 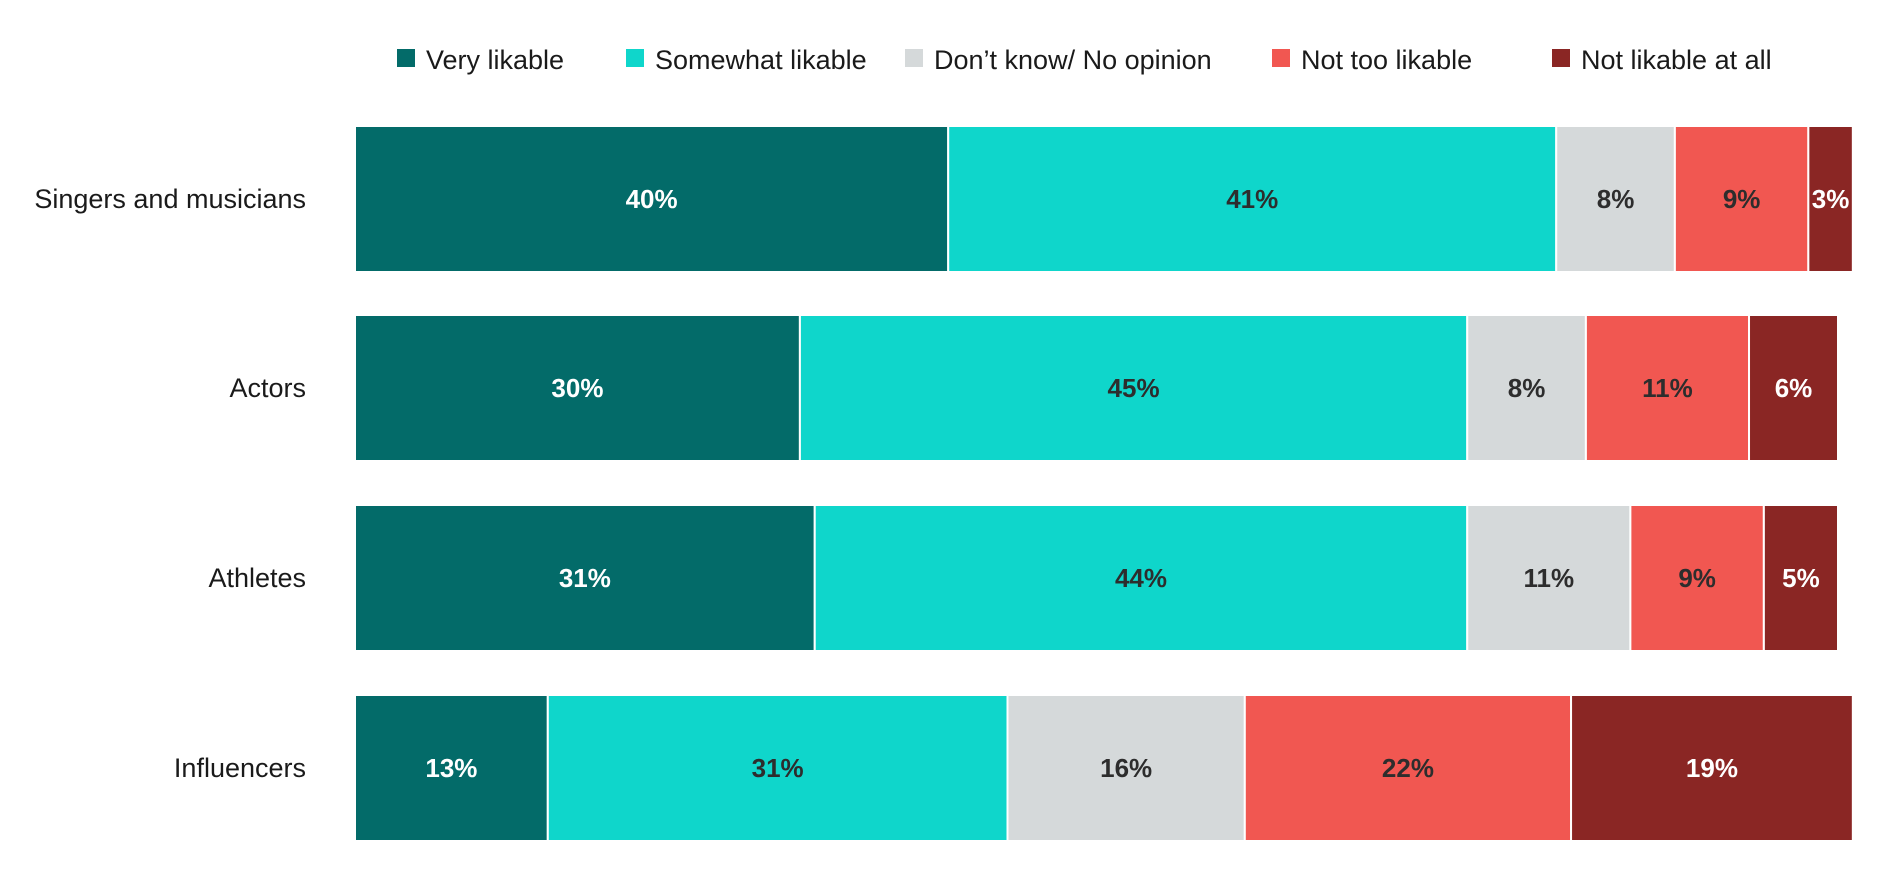 I want to click on data-label: 45%, so click(x=1134, y=388).